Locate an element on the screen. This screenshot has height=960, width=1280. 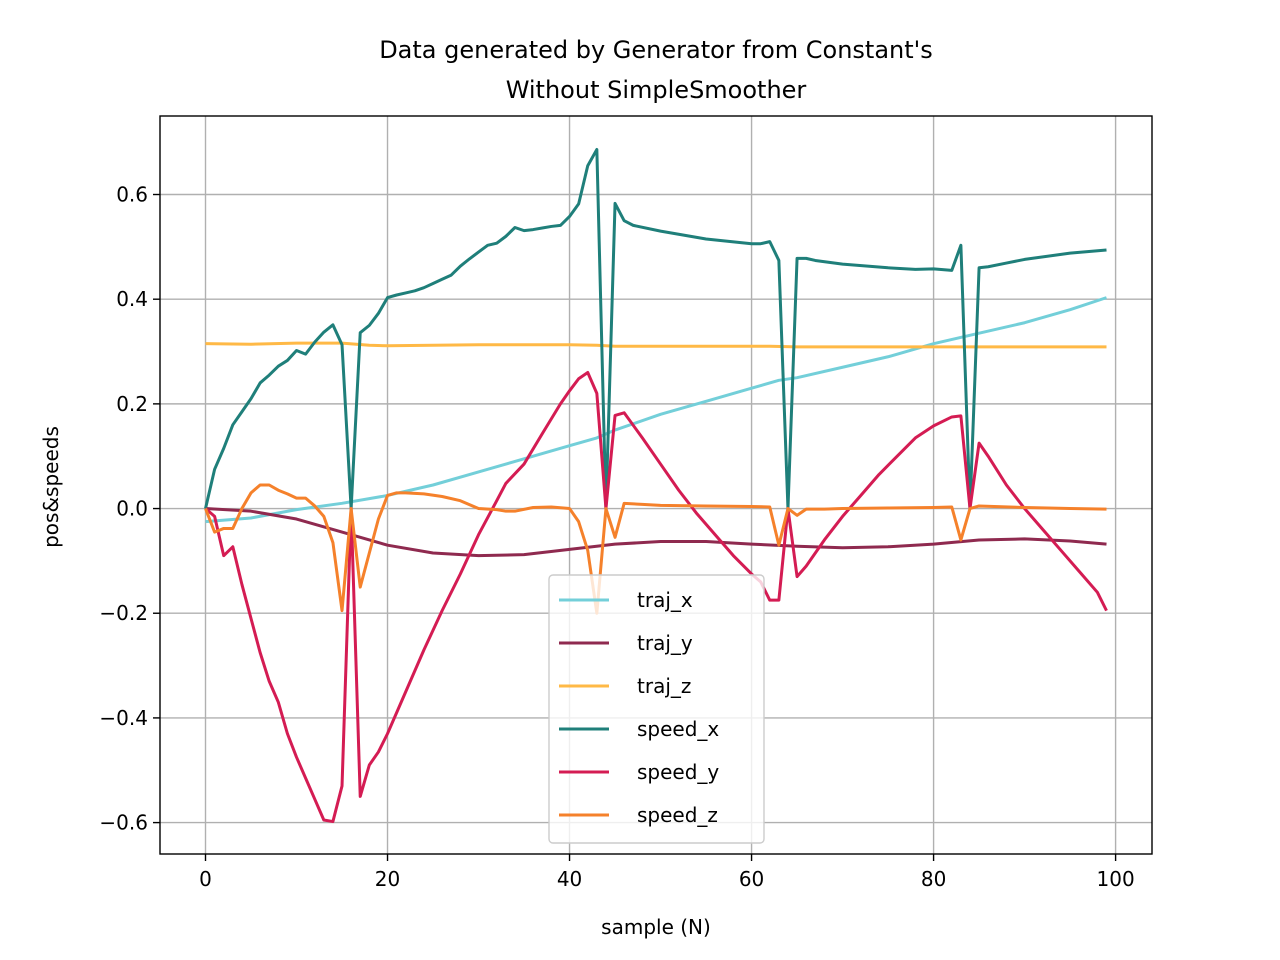
y-tick-label: −0.2 is located at coordinates (123, 613).